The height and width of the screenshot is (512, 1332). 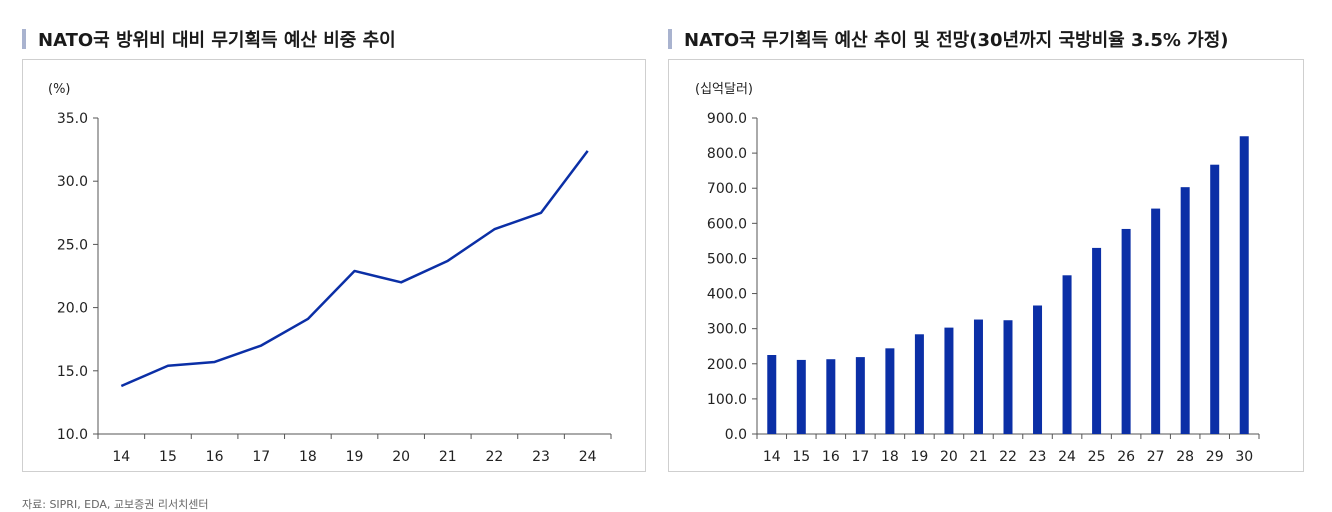 What do you see at coordinates (727, 154) in the screenshot?
I see `y-tick-label: 800.0` at bounding box center [727, 154].